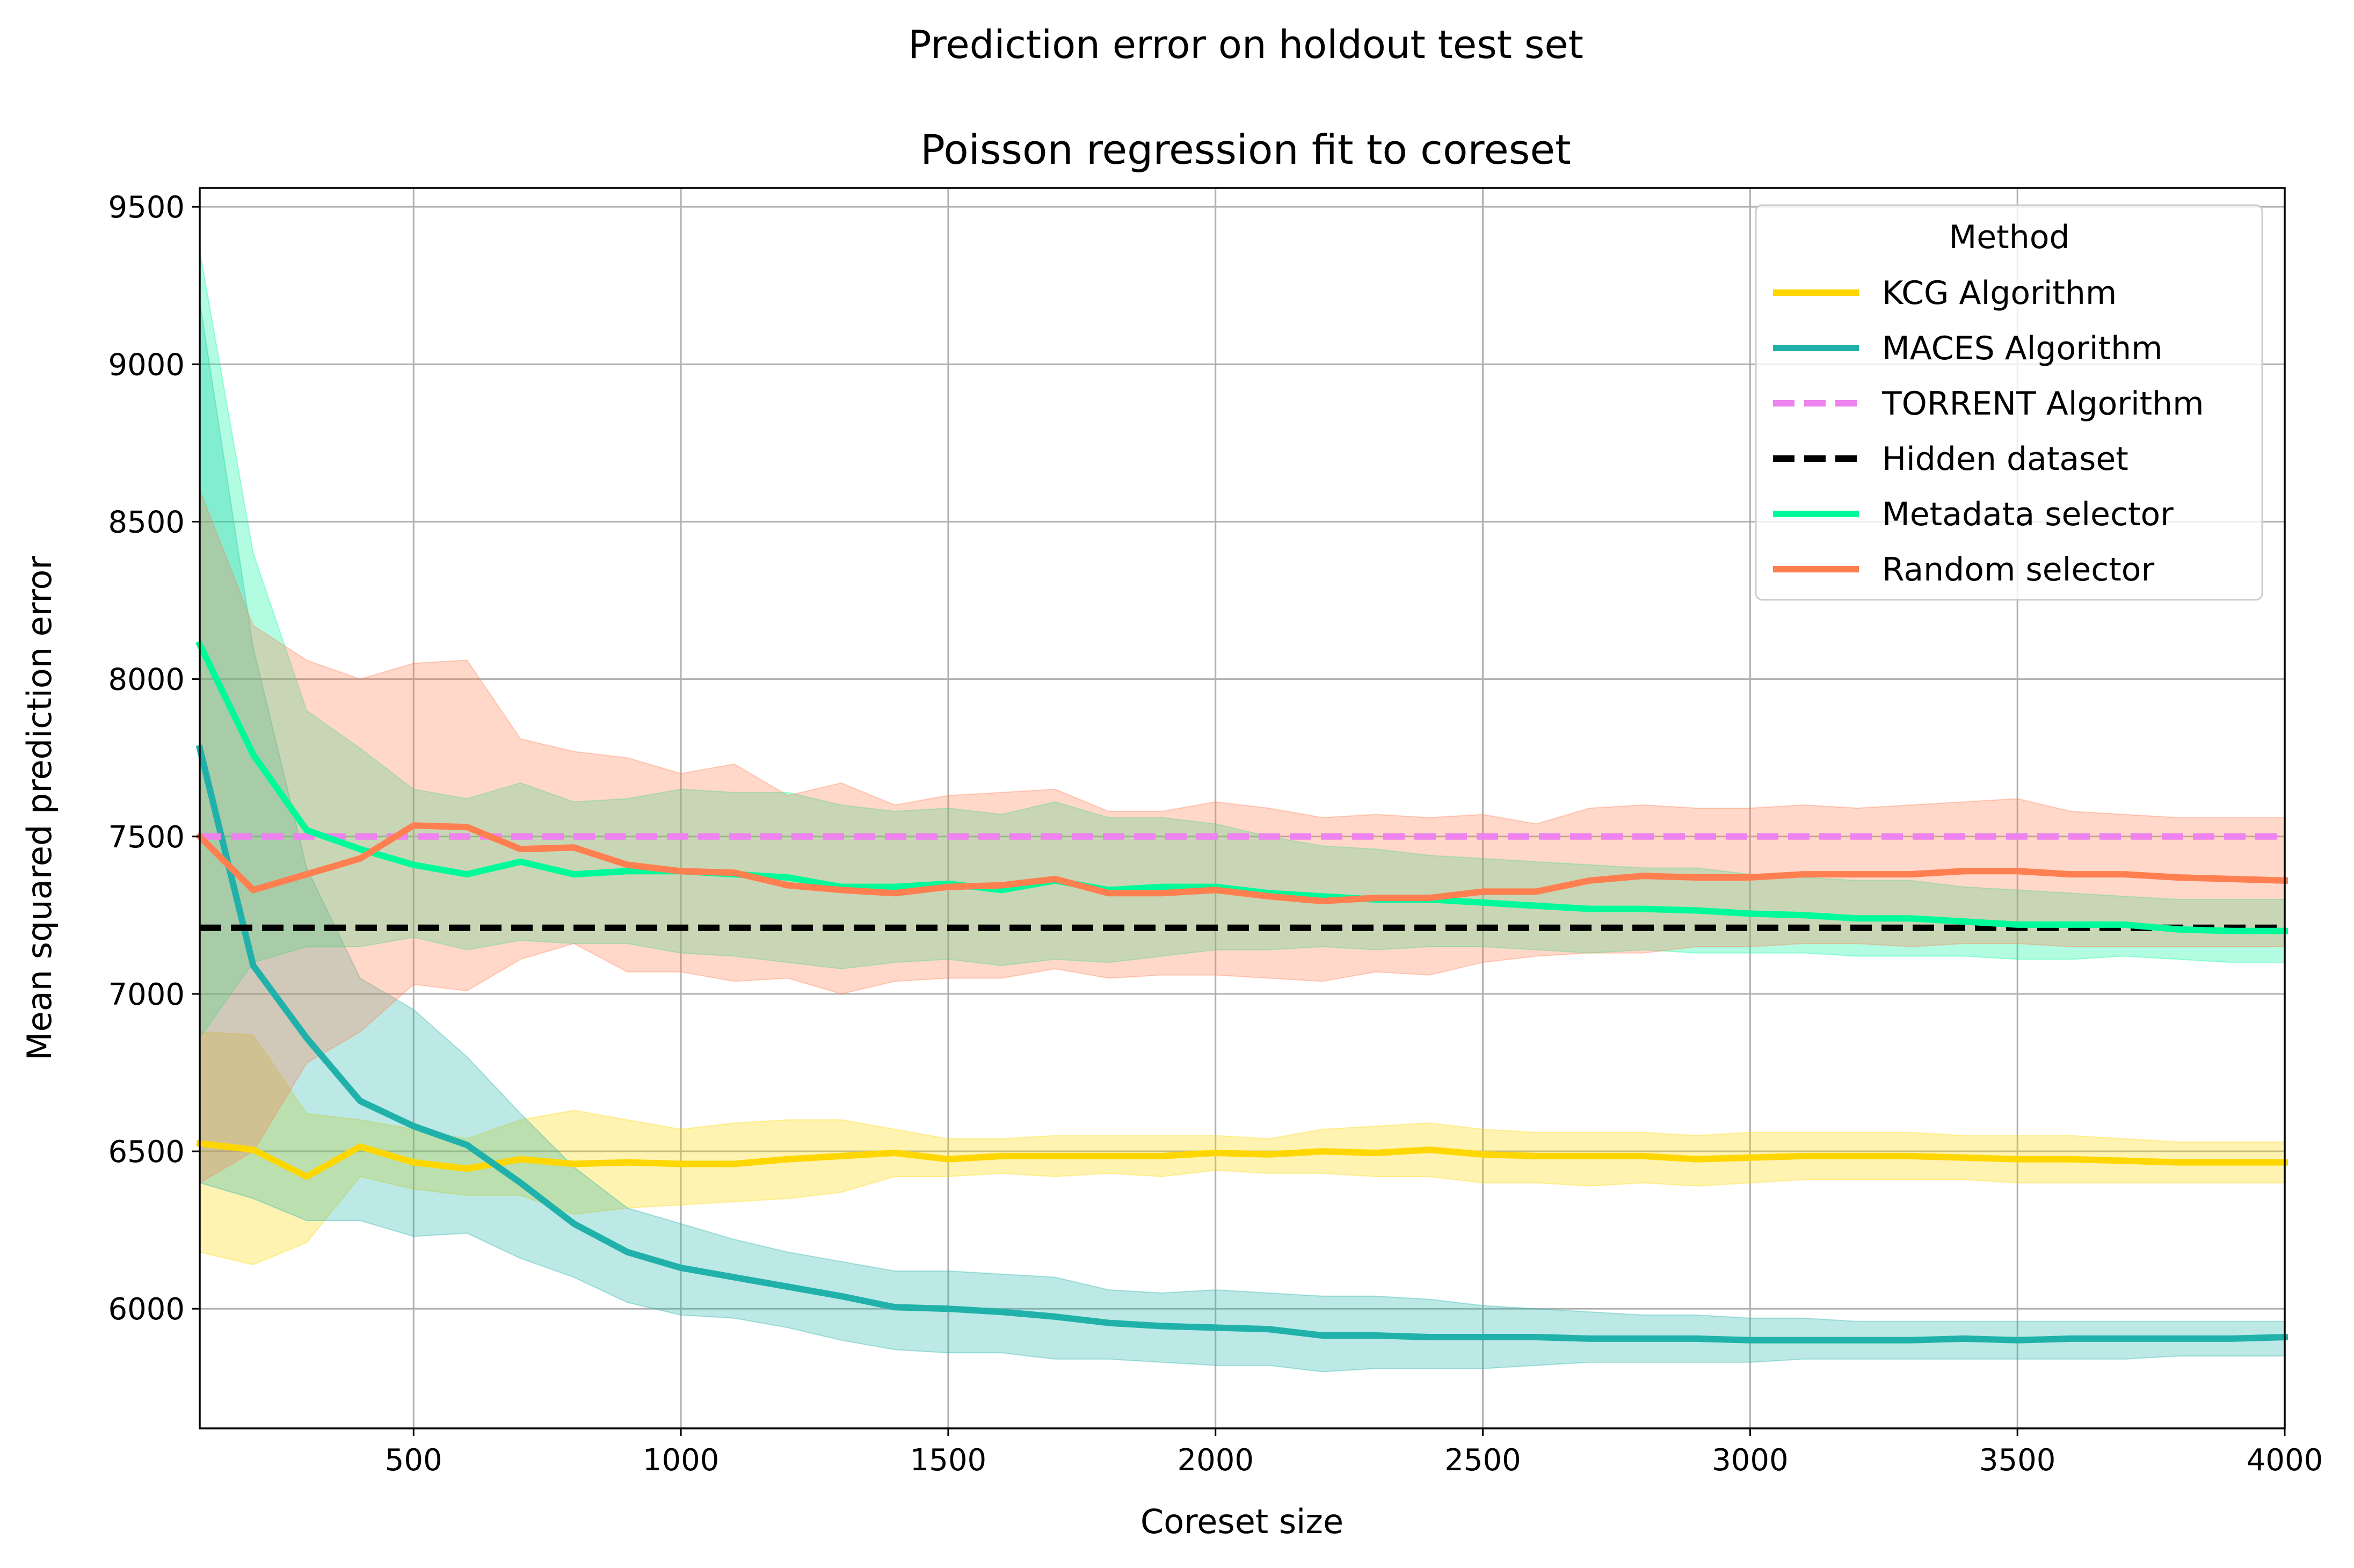 The image size is (2354, 1568). What do you see at coordinates (681, 1461) in the screenshot?
I see `x-tick-label: 1000` at bounding box center [681, 1461].